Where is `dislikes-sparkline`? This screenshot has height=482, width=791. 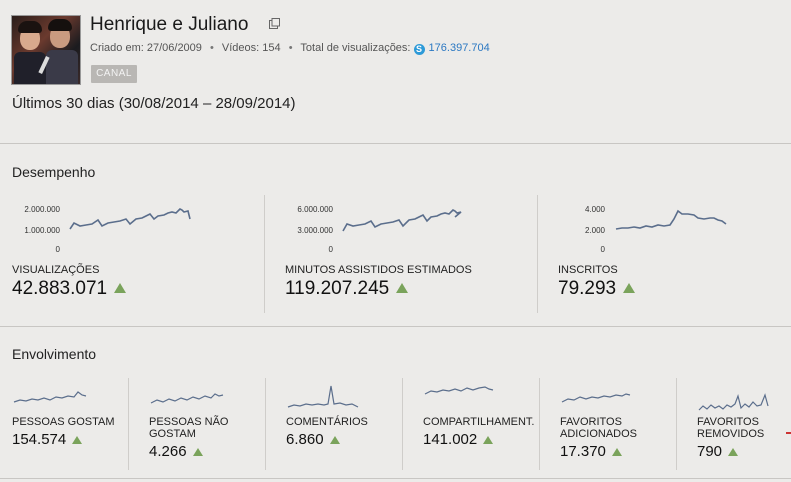
dislikes-sparkline is located at coordinates (187, 398).